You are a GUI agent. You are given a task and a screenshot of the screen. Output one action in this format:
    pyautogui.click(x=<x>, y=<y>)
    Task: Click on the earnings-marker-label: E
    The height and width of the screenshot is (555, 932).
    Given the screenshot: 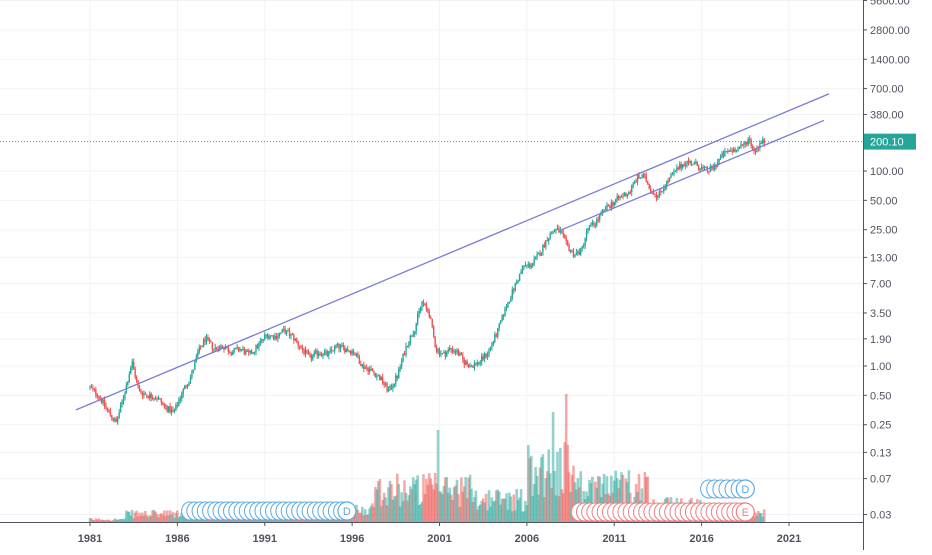 What is the action you would take?
    pyautogui.click(x=745, y=513)
    